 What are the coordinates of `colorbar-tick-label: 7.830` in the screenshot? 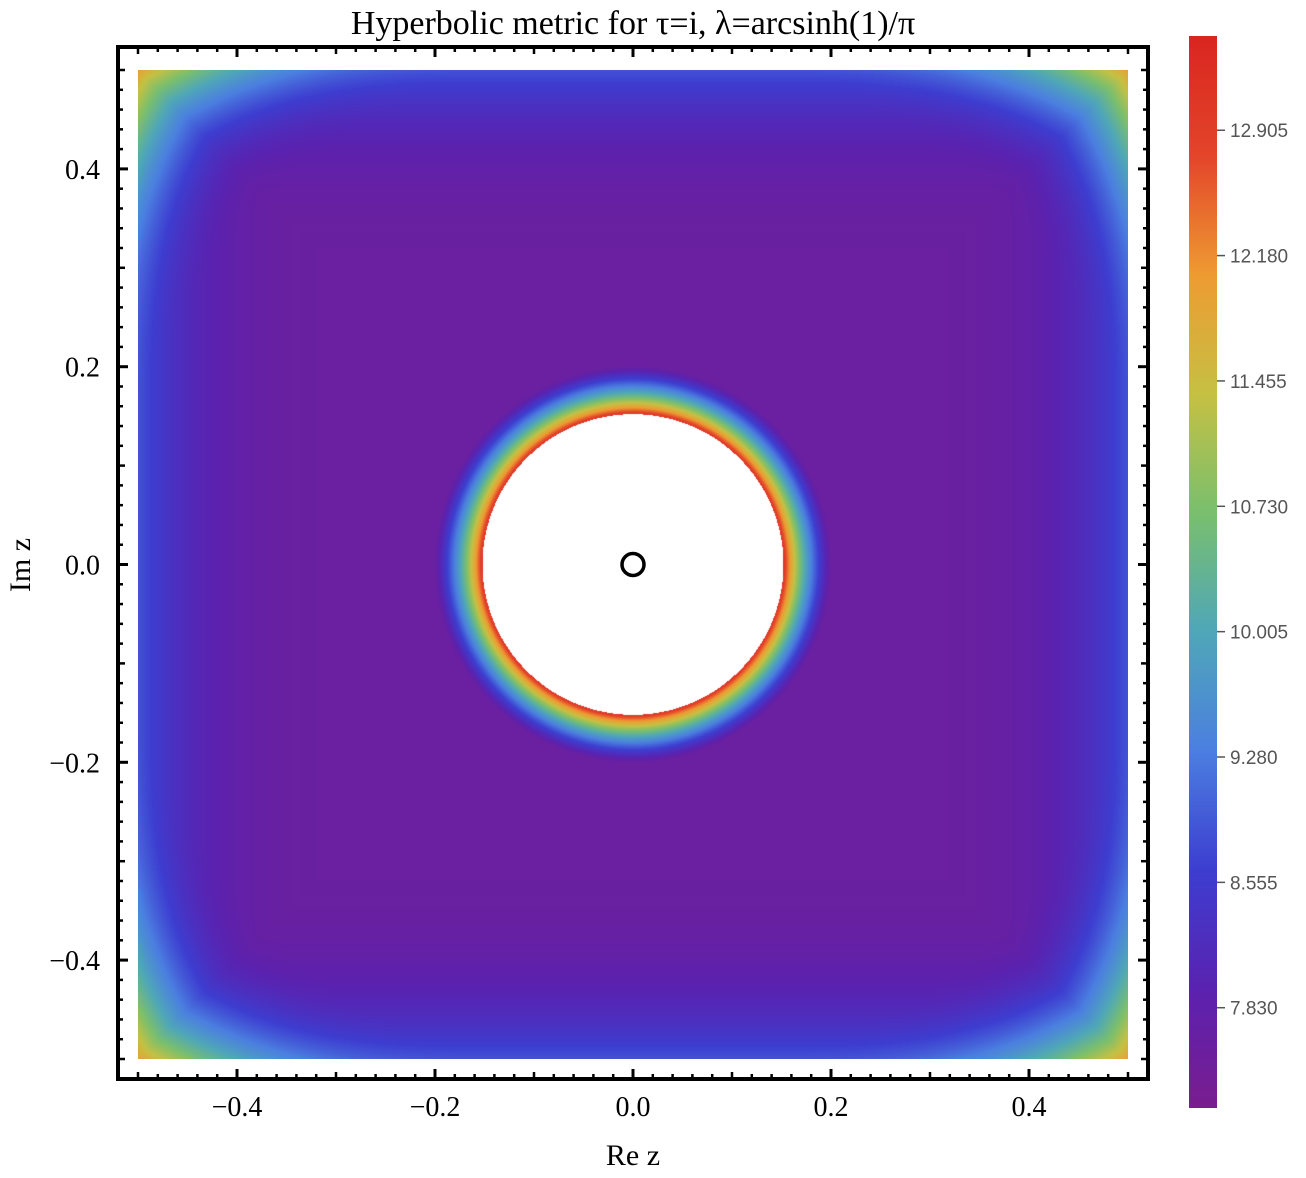 It's located at (1254, 1009).